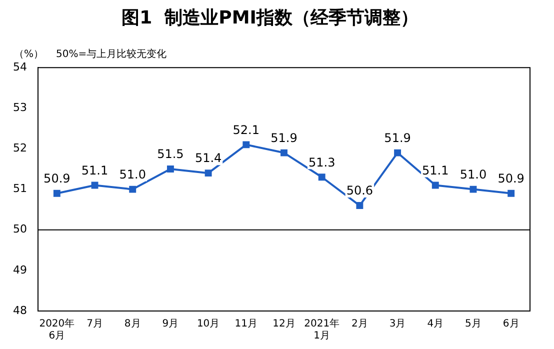 This screenshot has width=554, height=349. What do you see at coordinates (435, 324) in the screenshot?
I see `x-tick-label: 4月` at bounding box center [435, 324].